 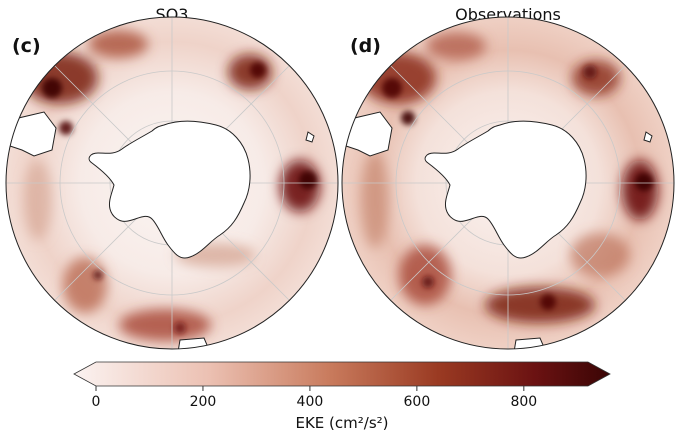 I want to click on colorbar-tick-label: 800, so click(x=523, y=402).